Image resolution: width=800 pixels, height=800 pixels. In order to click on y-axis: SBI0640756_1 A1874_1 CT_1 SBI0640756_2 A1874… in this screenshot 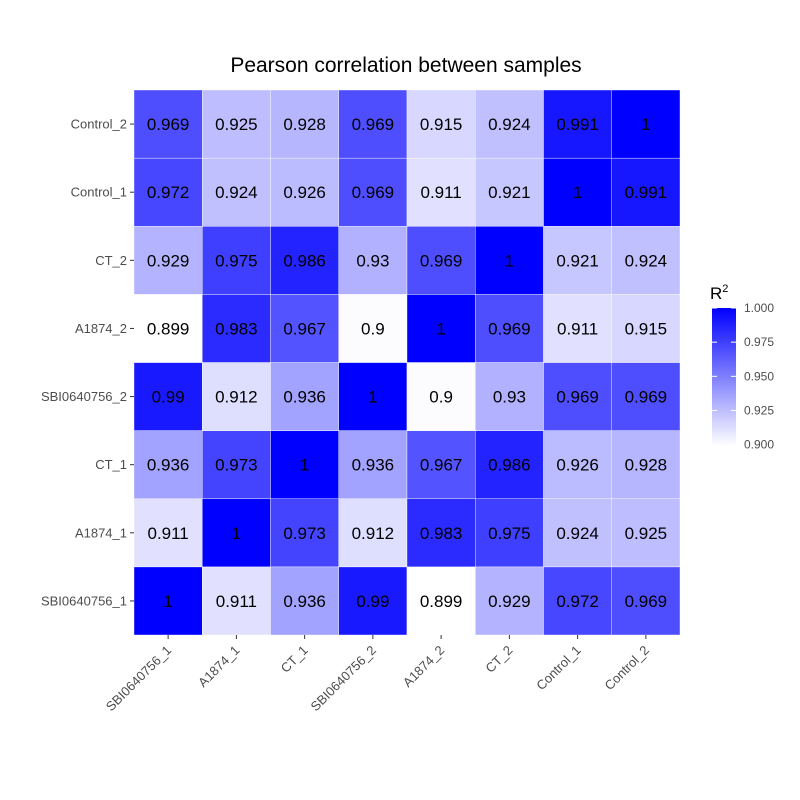, I will do `click(87, 362)`.